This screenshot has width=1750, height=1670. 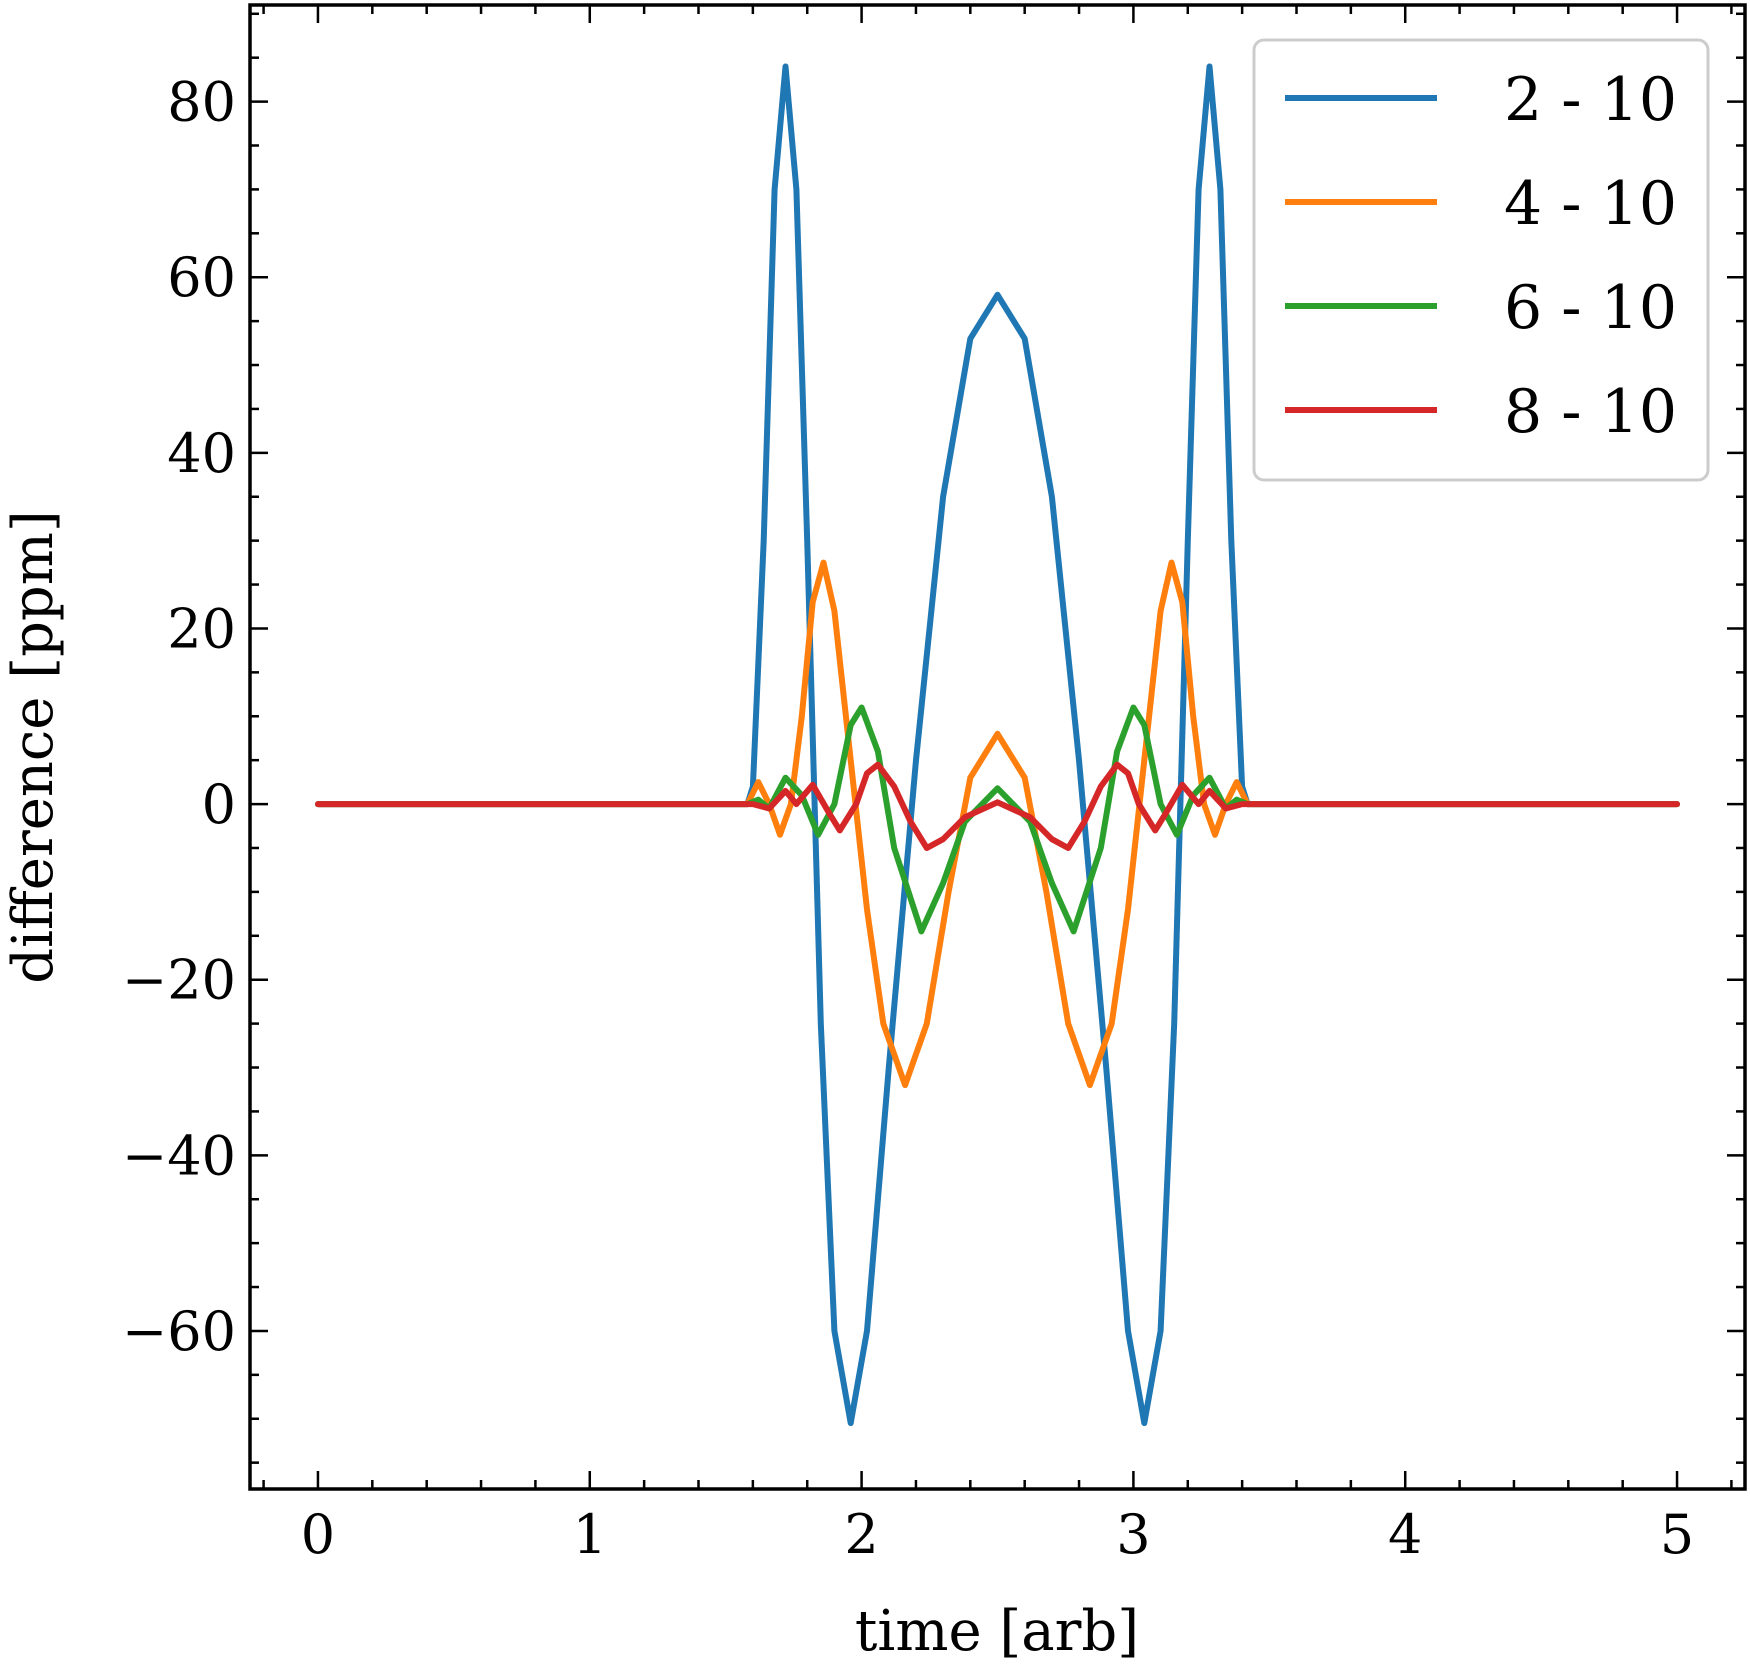 I want to click on x-tick-label: 4, so click(x=1405, y=1534).